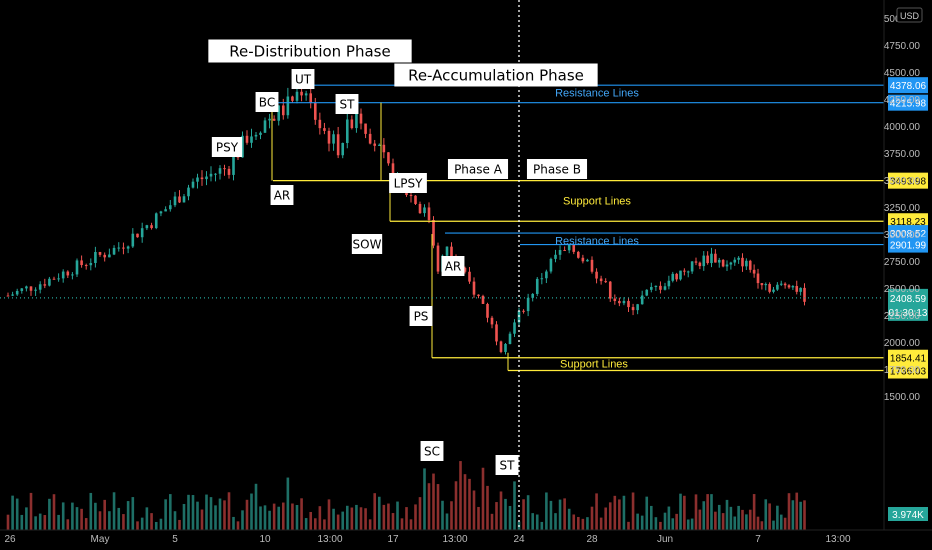 This screenshot has height=550, width=932. Describe the element at coordinates (908, 222) in the screenshot. I see `svg-text: 3118.23` at that location.